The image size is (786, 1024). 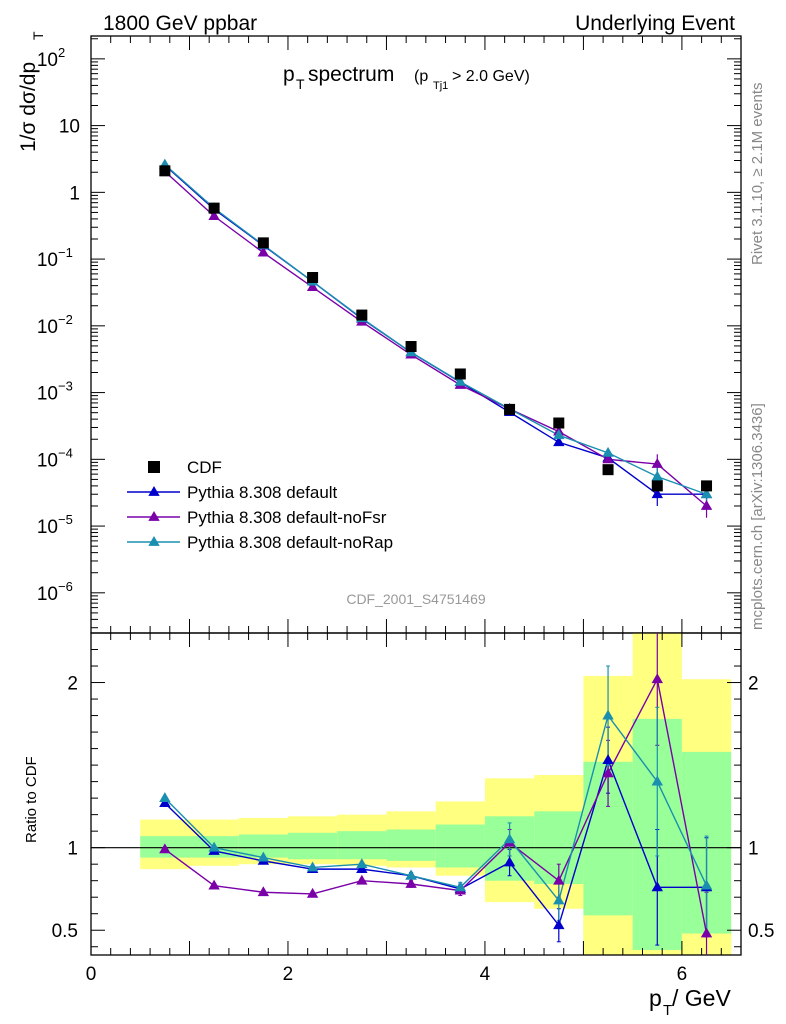 I want to click on plot-title-cut: (p, so click(x=421, y=76).